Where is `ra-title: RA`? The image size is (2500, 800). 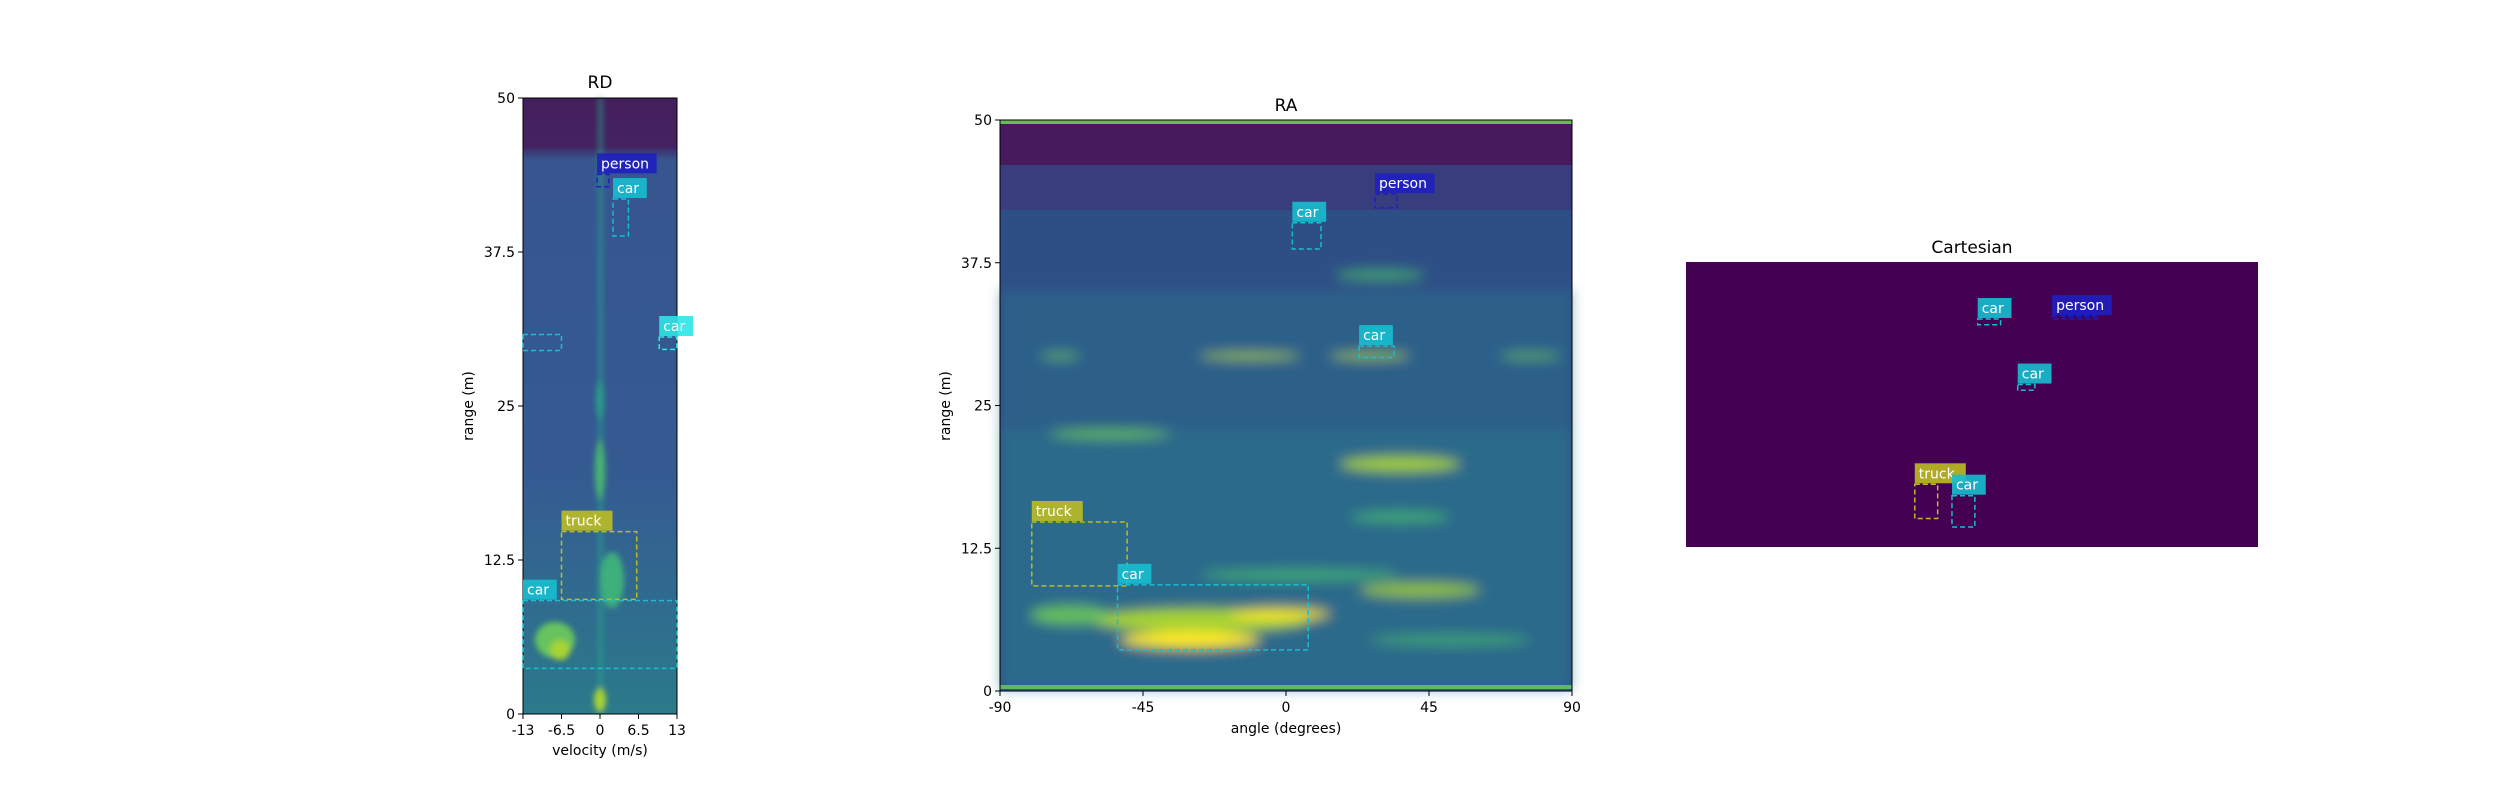
ra-title: RA is located at coordinates (1286, 106).